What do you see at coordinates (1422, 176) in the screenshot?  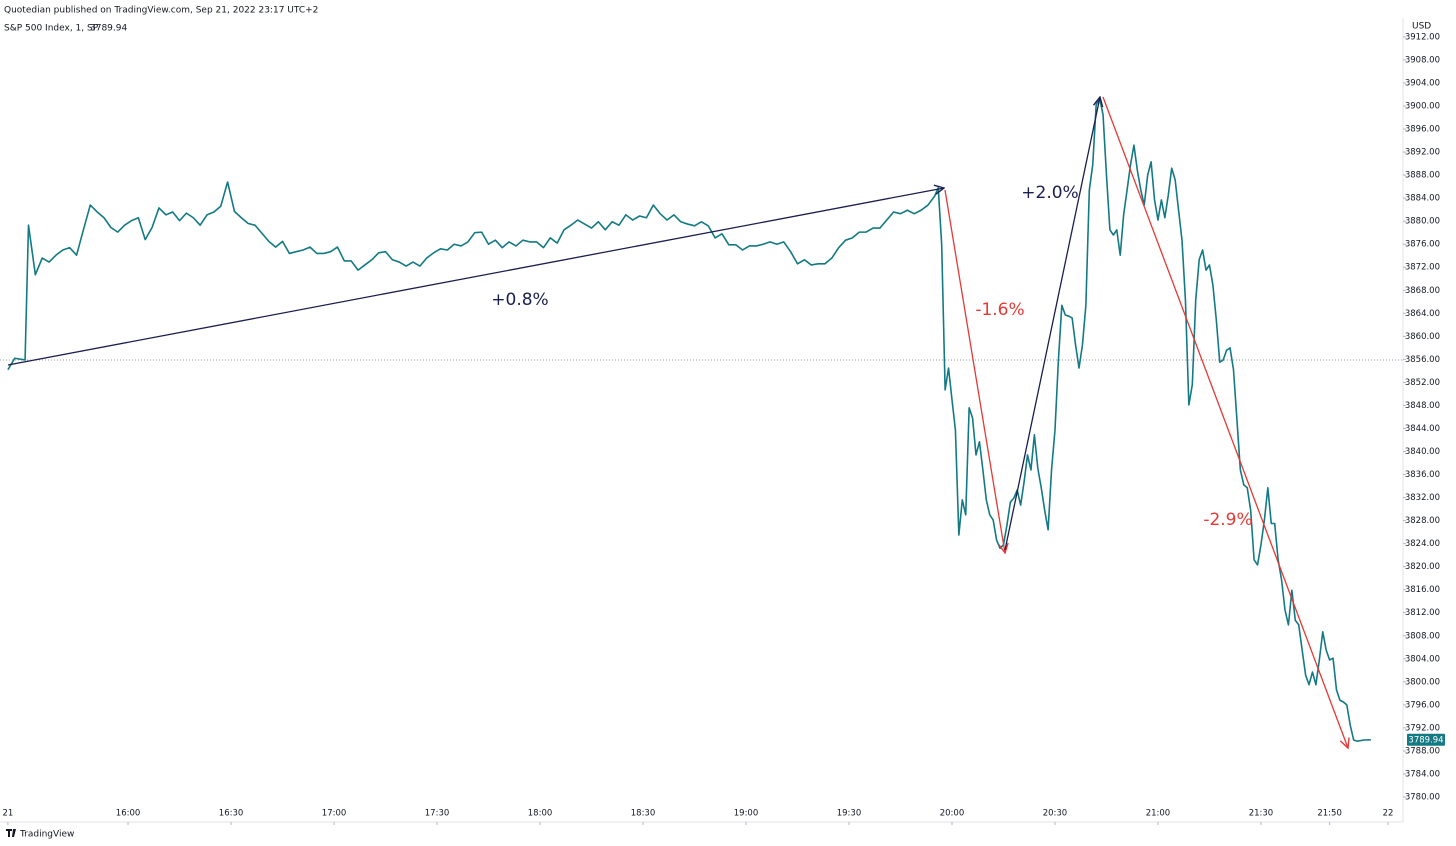 I see `y-tick-label: 3888.00` at bounding box center [1422, 176].